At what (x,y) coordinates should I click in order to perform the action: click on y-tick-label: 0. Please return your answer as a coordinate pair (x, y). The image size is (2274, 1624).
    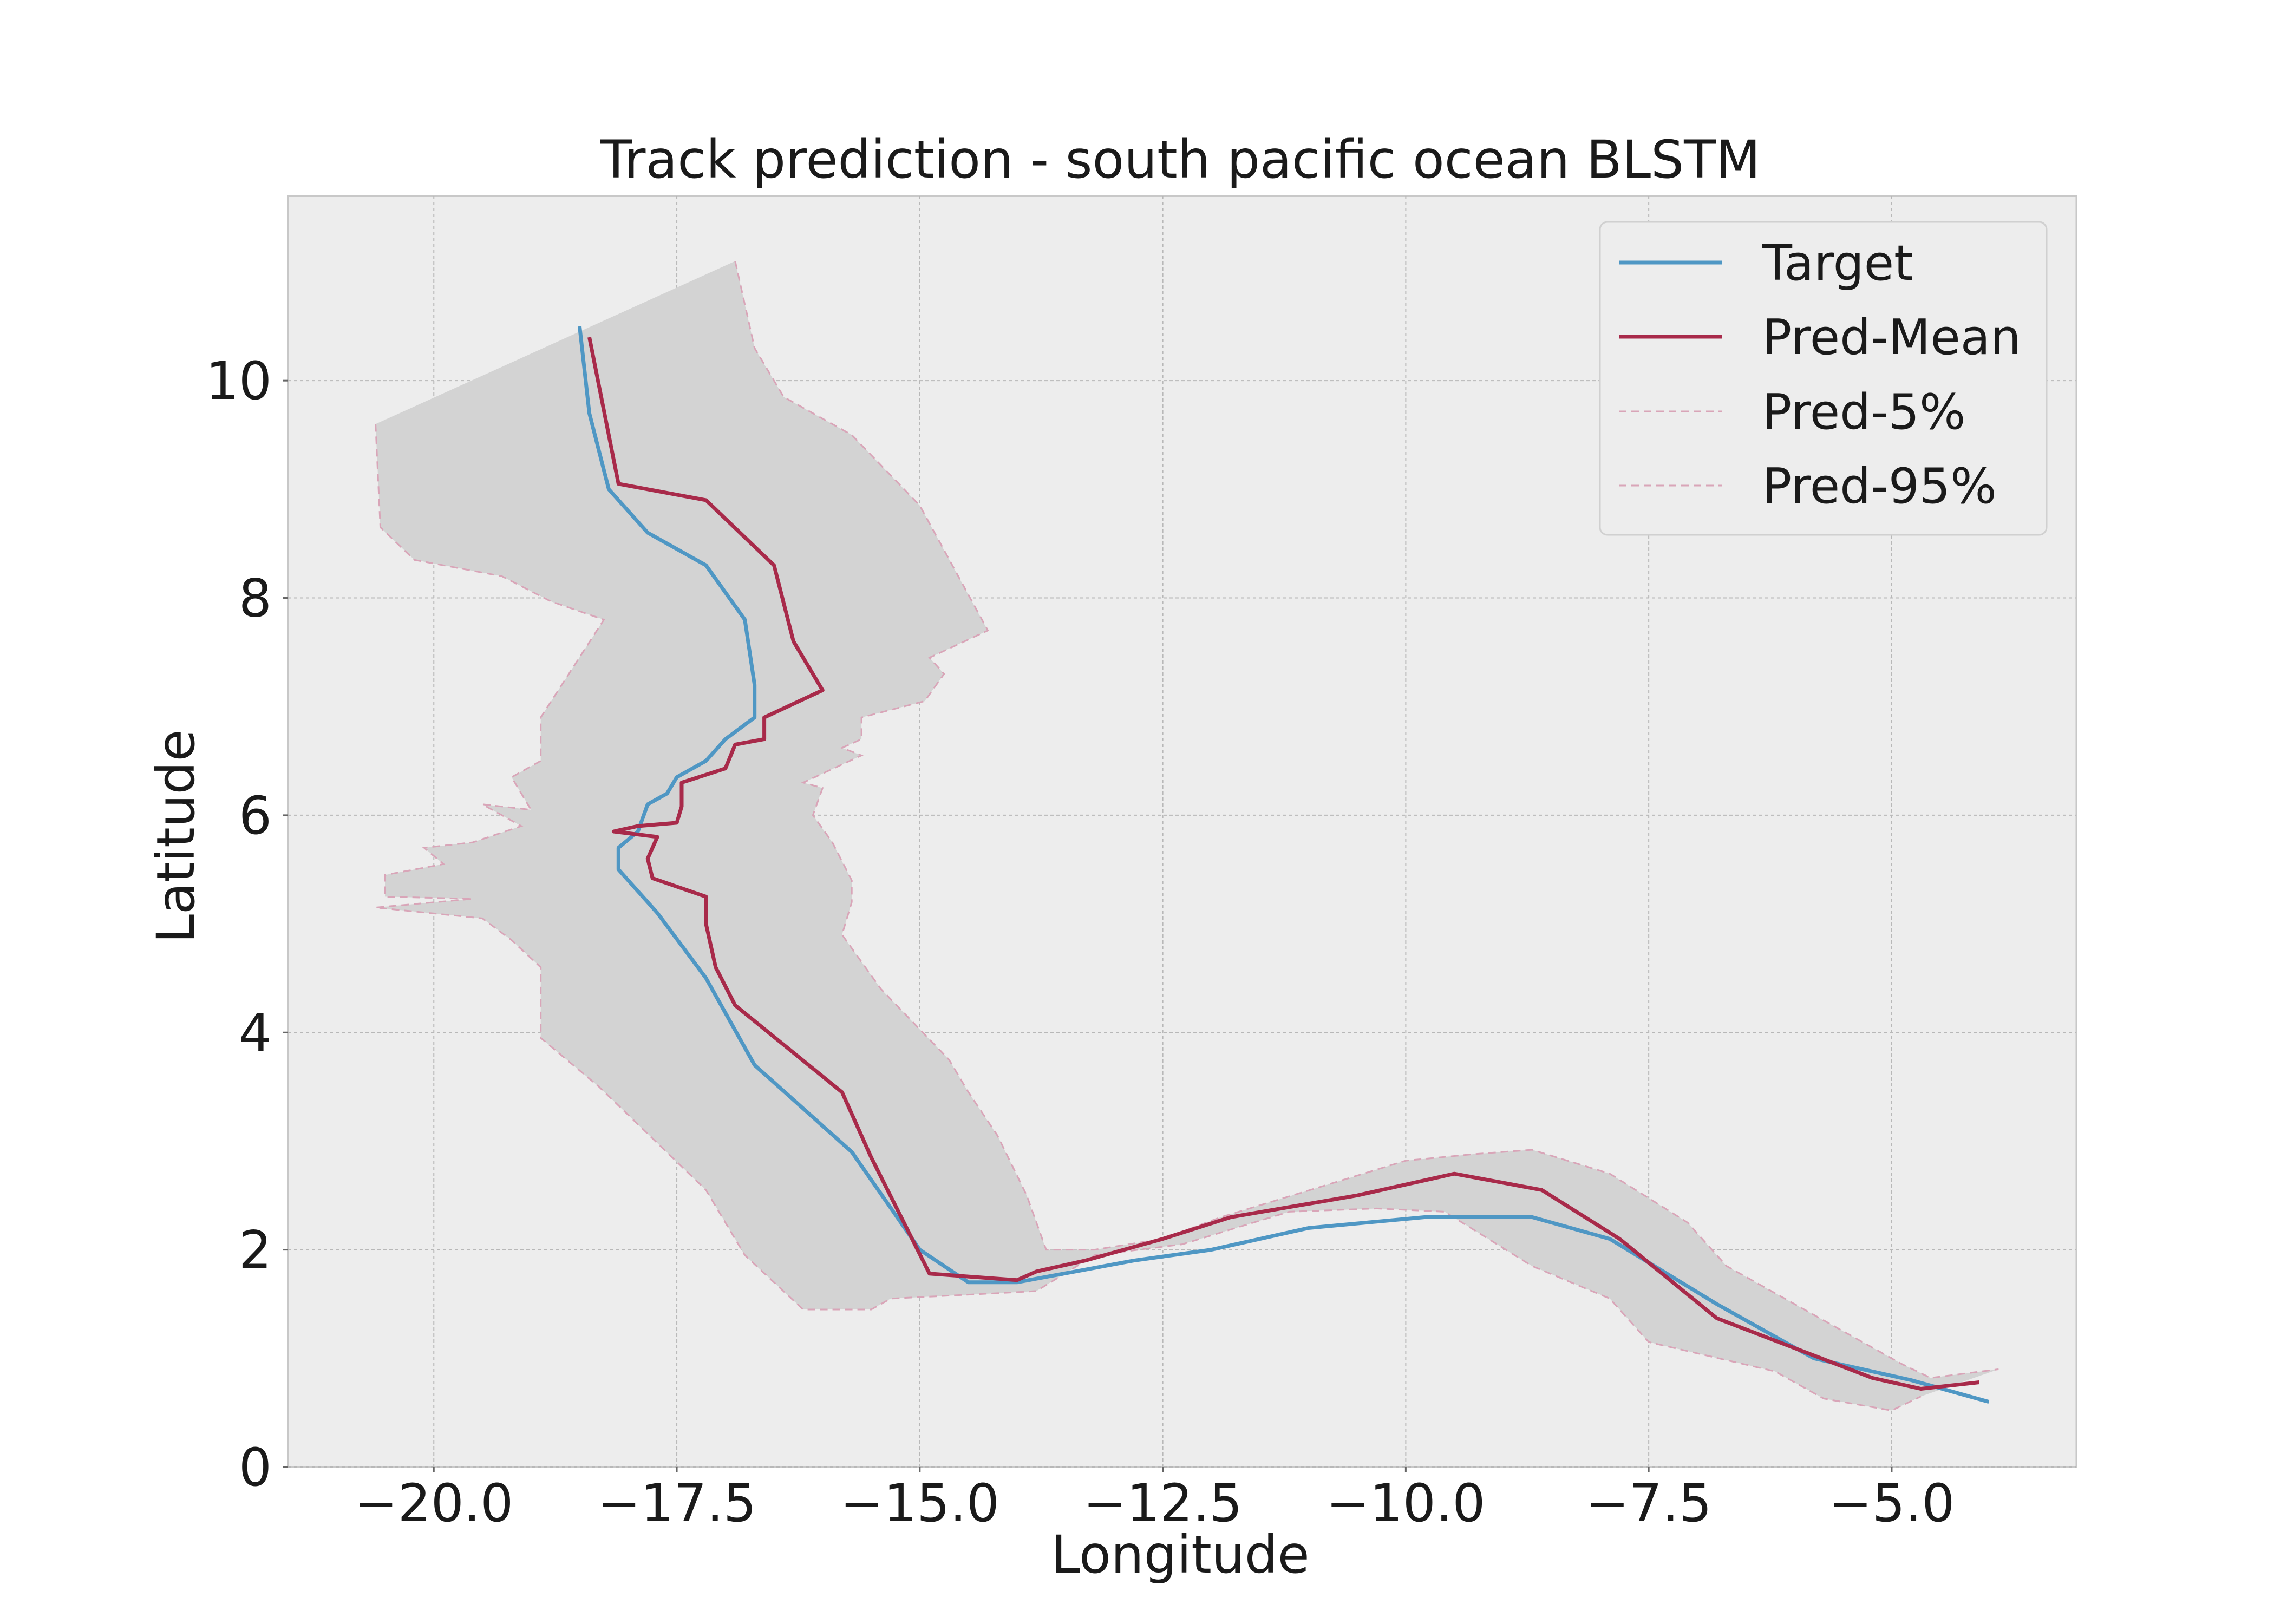
    Looking at the image, I should click on (256, 1467).